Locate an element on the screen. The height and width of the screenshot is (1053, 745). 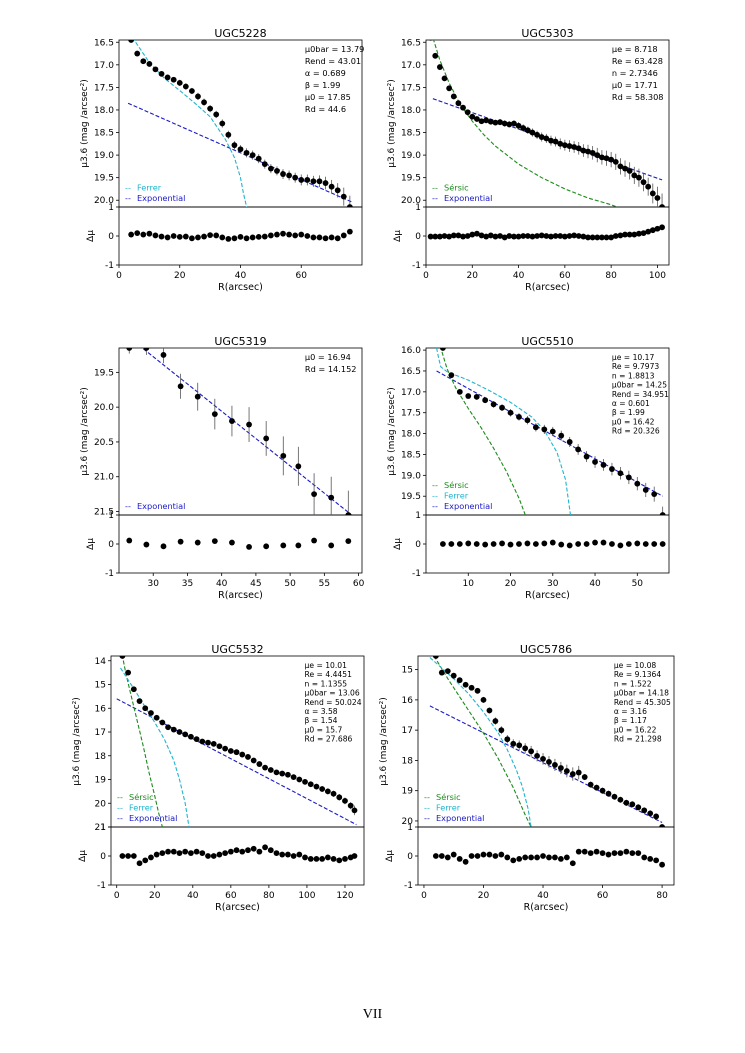
legend-label: Exponential is located at coordinates (460, 818).